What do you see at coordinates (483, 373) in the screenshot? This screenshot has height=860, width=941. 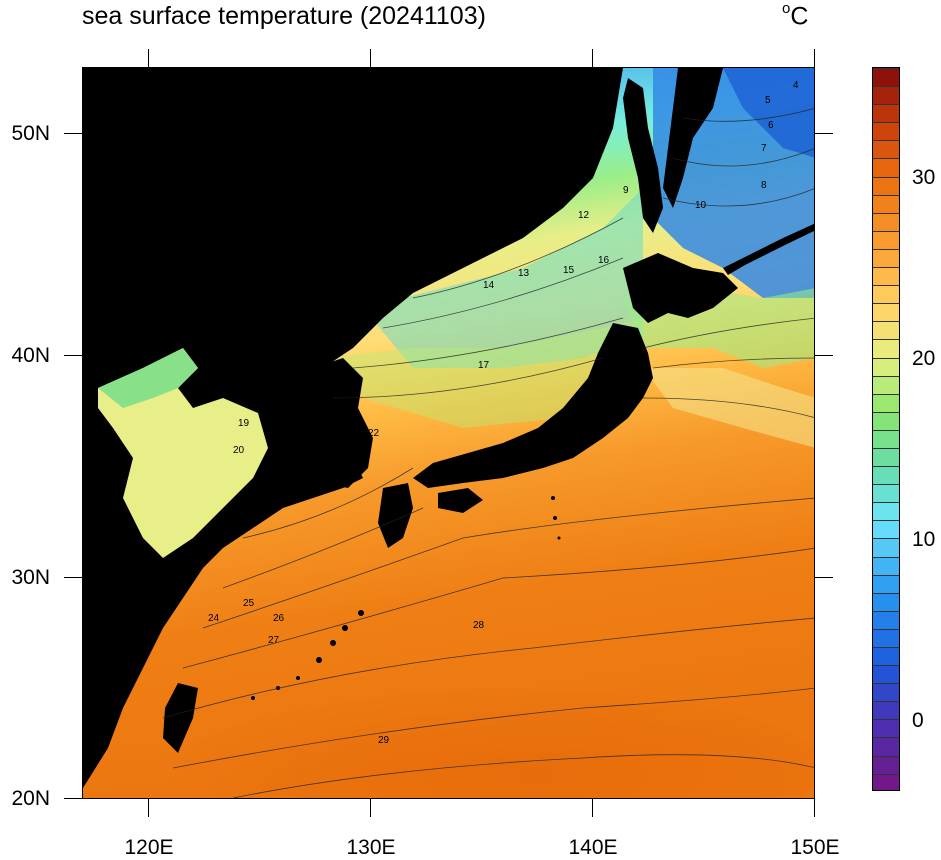 I see `japan-sea-central` at bounding box center [483, 373].